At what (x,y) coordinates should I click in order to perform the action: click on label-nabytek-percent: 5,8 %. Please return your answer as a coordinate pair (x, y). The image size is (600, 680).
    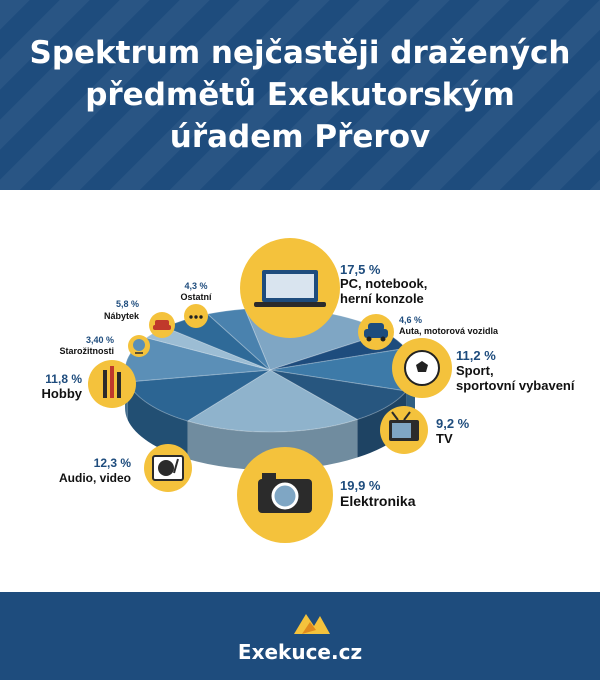
    Looking at the image, I should click on (127, 304).